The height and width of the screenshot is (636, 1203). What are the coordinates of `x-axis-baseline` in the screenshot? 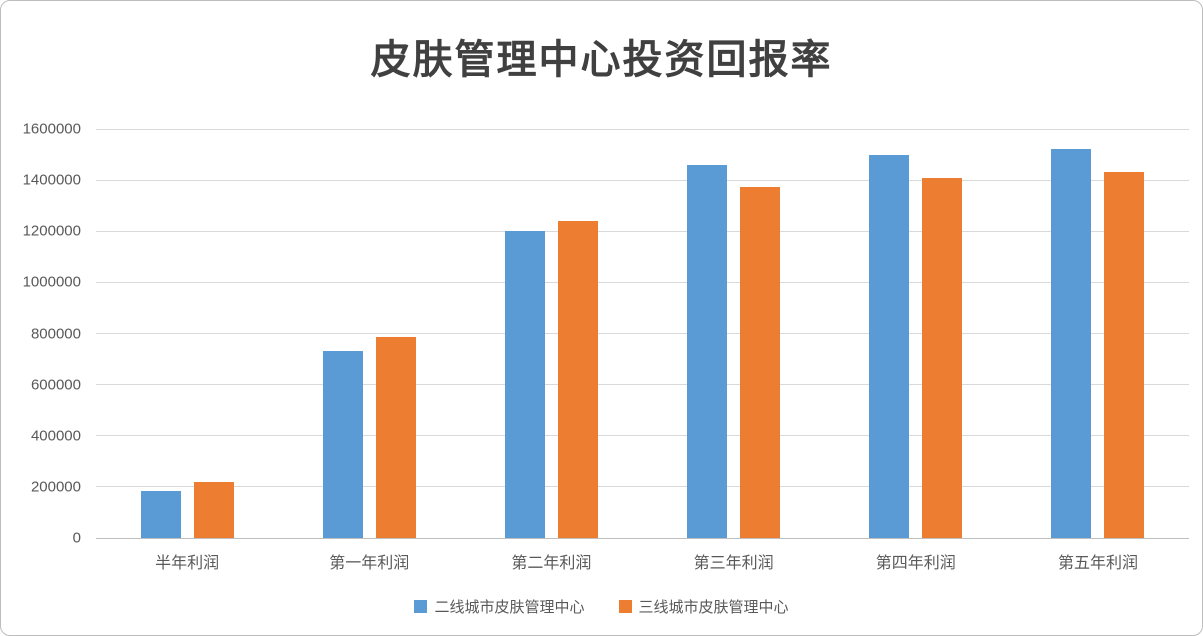 It's located at (642, 538).